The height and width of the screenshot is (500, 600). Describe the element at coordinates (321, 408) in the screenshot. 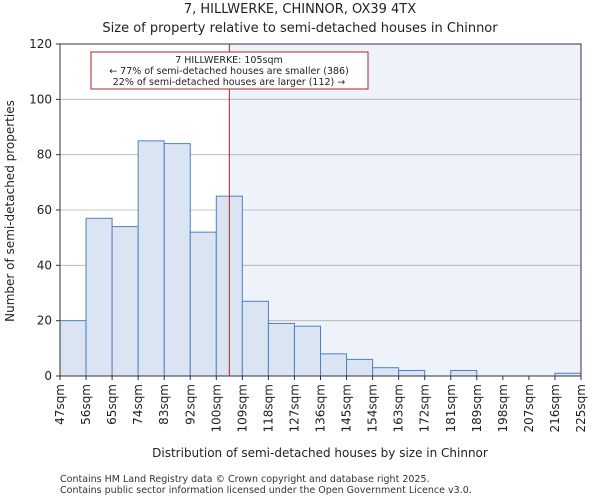

I see `x-tick-label: 136sqm` at that location.